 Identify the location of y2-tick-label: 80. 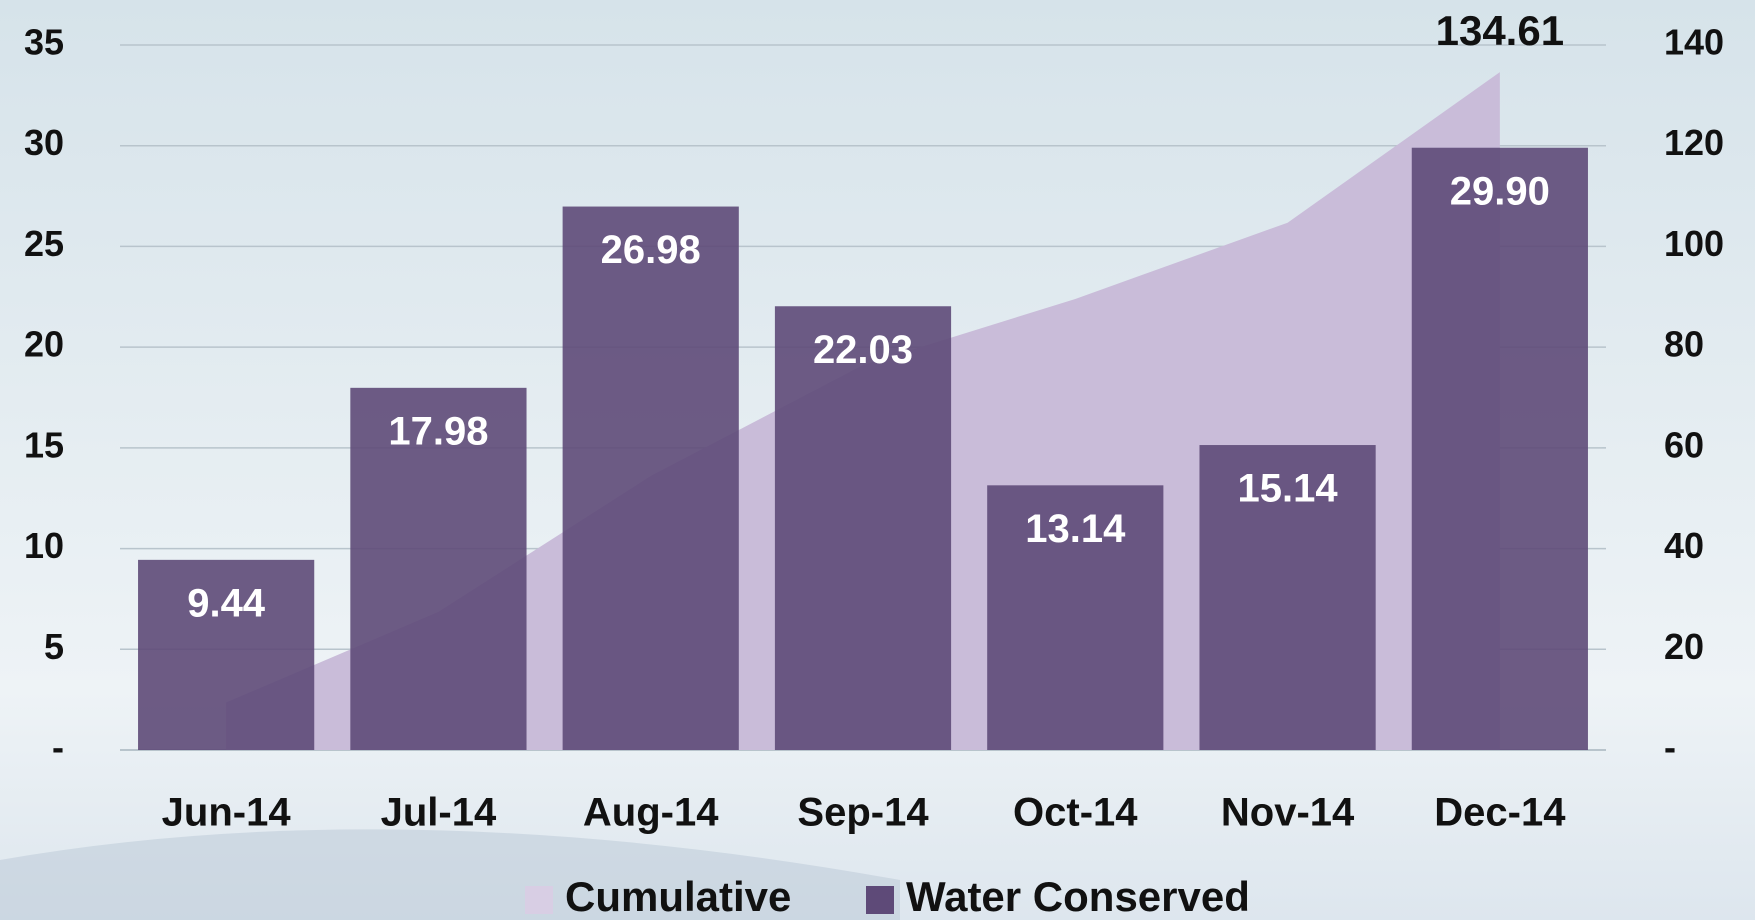
(1684, 344).